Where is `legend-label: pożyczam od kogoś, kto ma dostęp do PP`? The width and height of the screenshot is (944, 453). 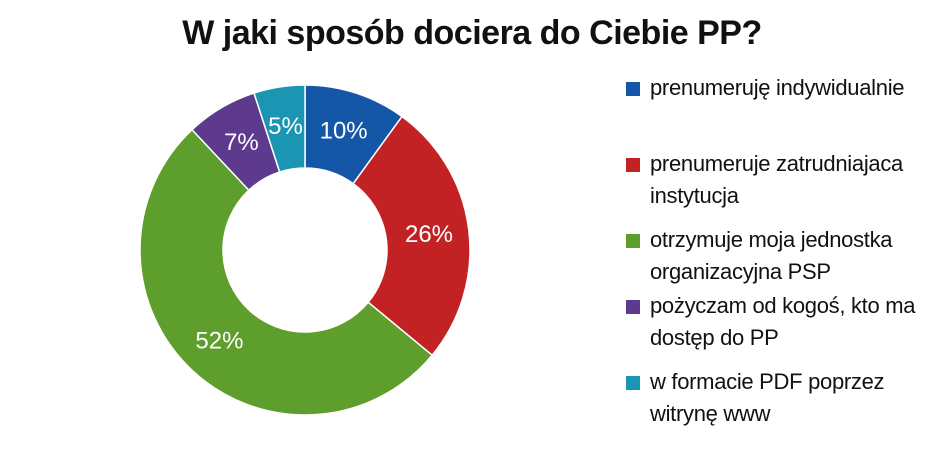
legend-label: pożyczam od kogoś, kto ma dostęp do PP is located at coordinates (783, 321).